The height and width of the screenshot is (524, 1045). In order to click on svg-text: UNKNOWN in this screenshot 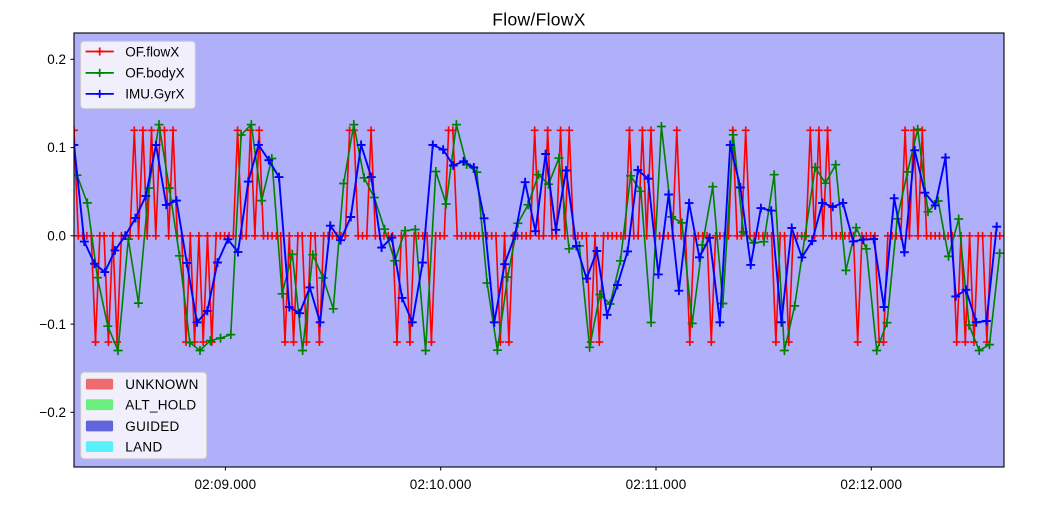, I will do `click(161, 384)`.